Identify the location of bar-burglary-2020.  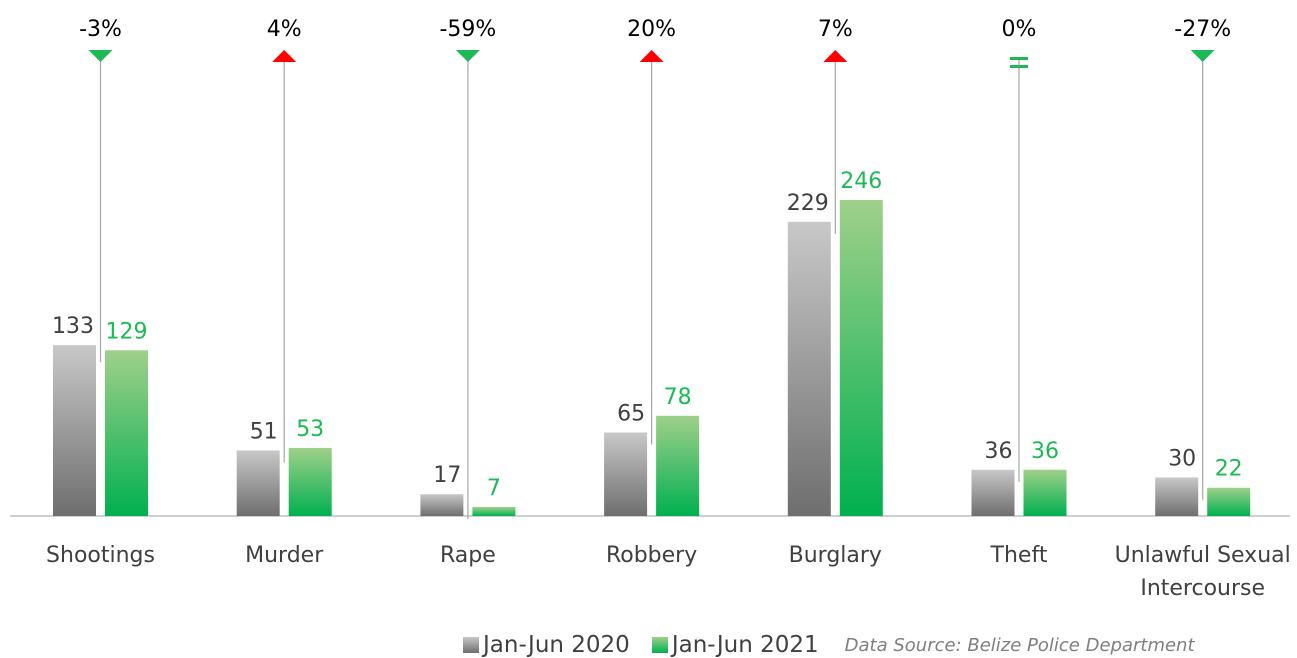
(809, 368).